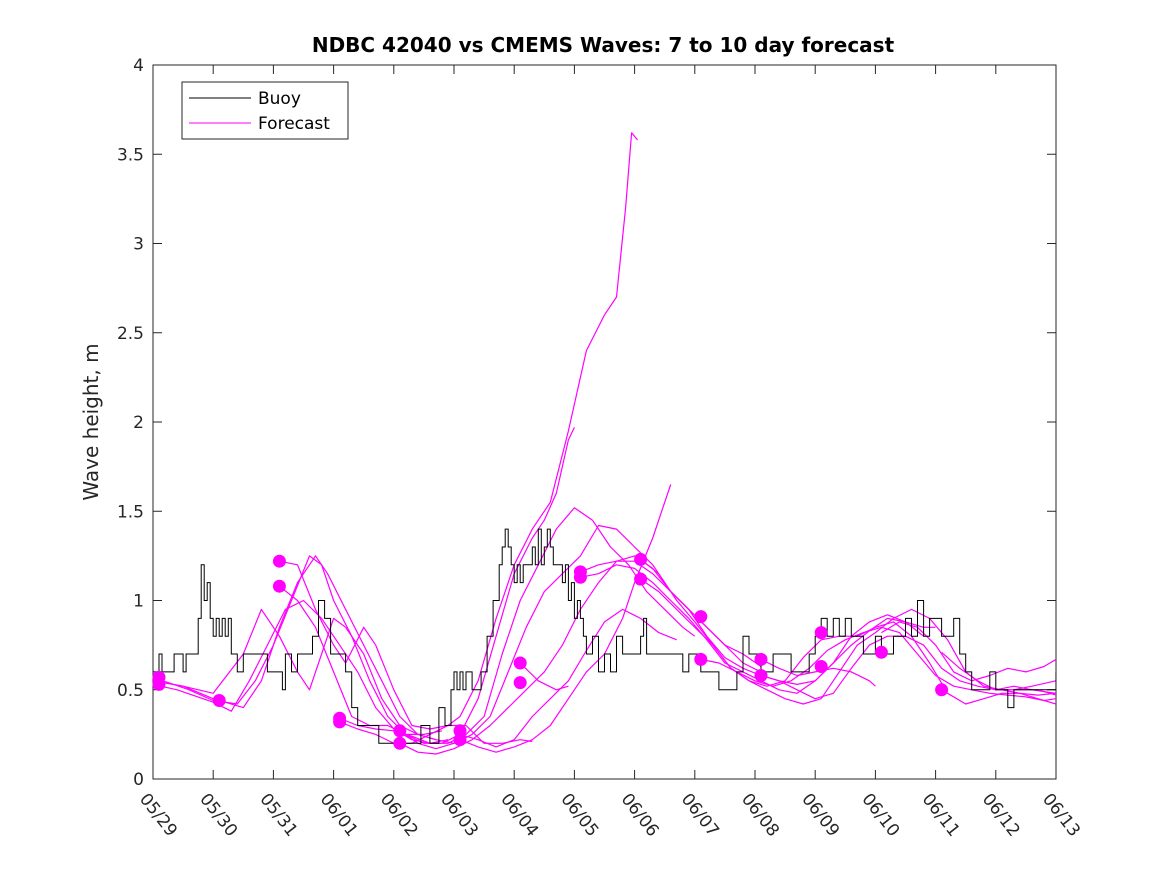  What do you see at coordinates (130, 155) in the screenshot?
I see `y-tick-label: 3.5` at bounding box center [130, 155].